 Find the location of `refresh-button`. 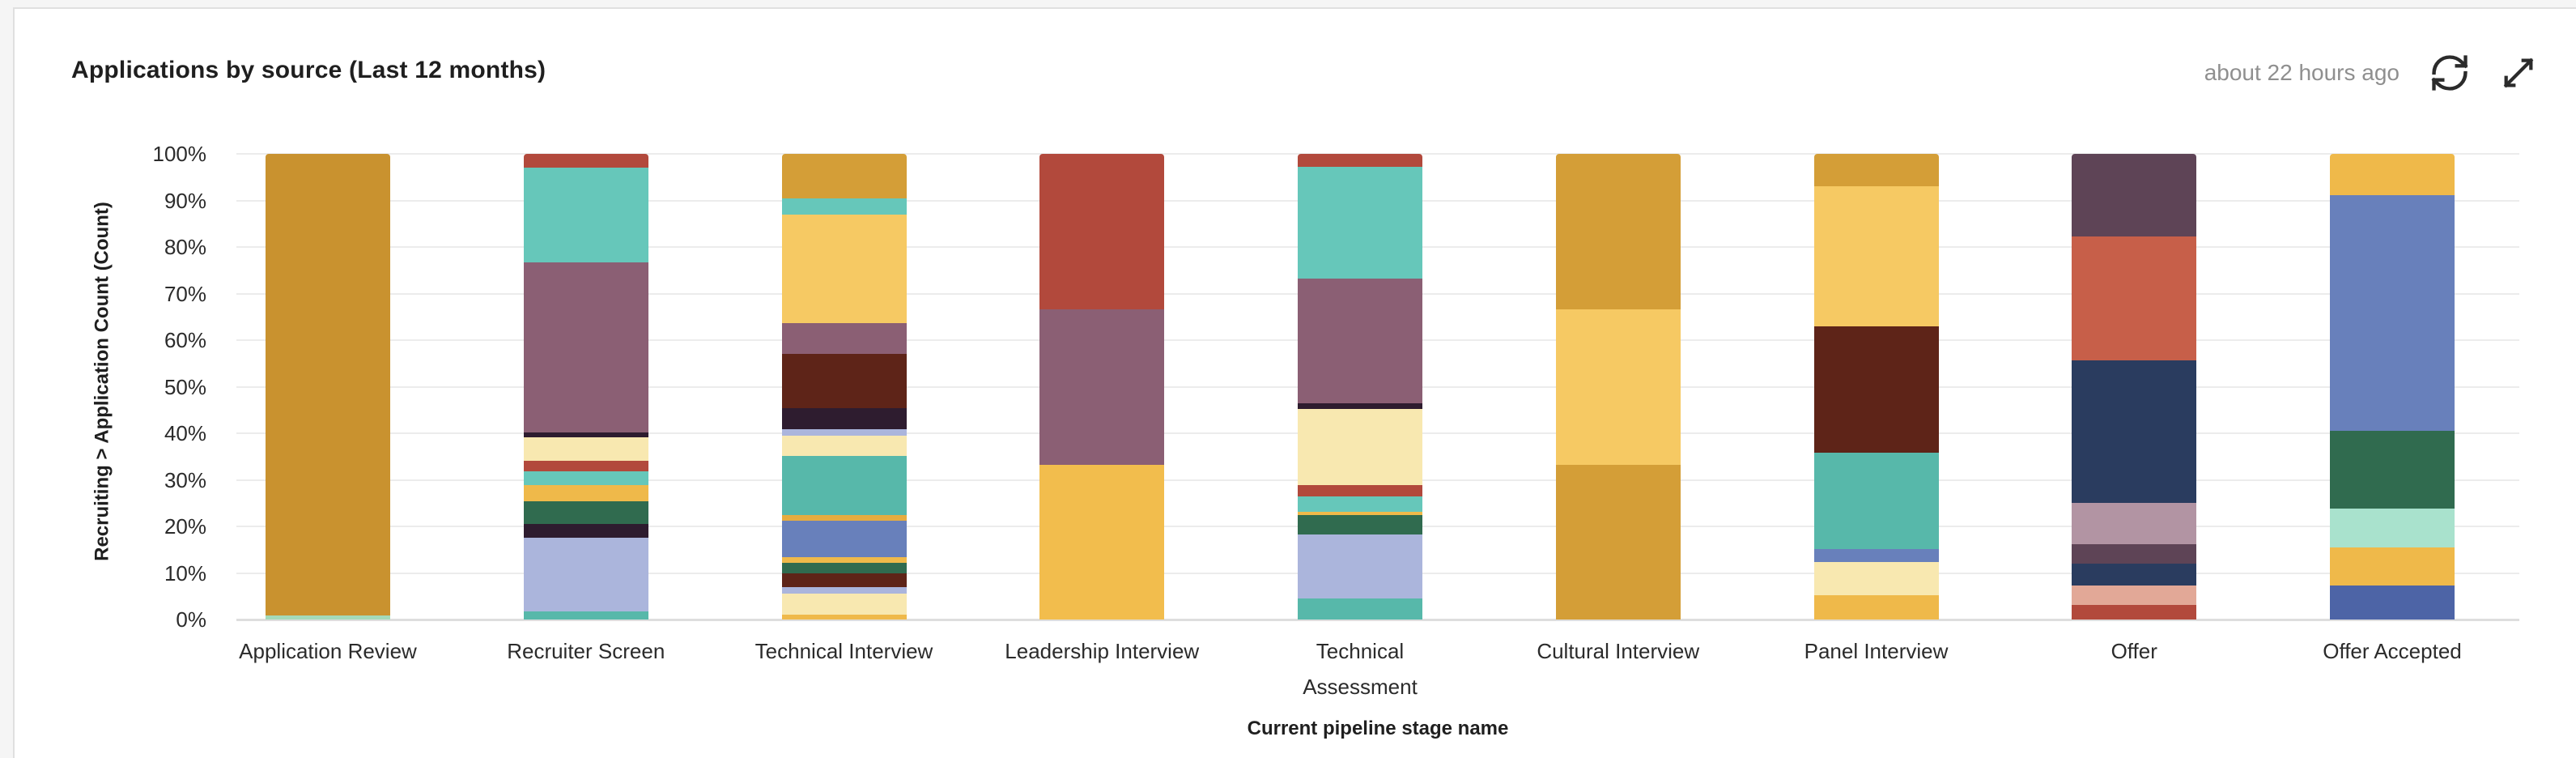

refresh-button is located at coordinates (2450, 73).